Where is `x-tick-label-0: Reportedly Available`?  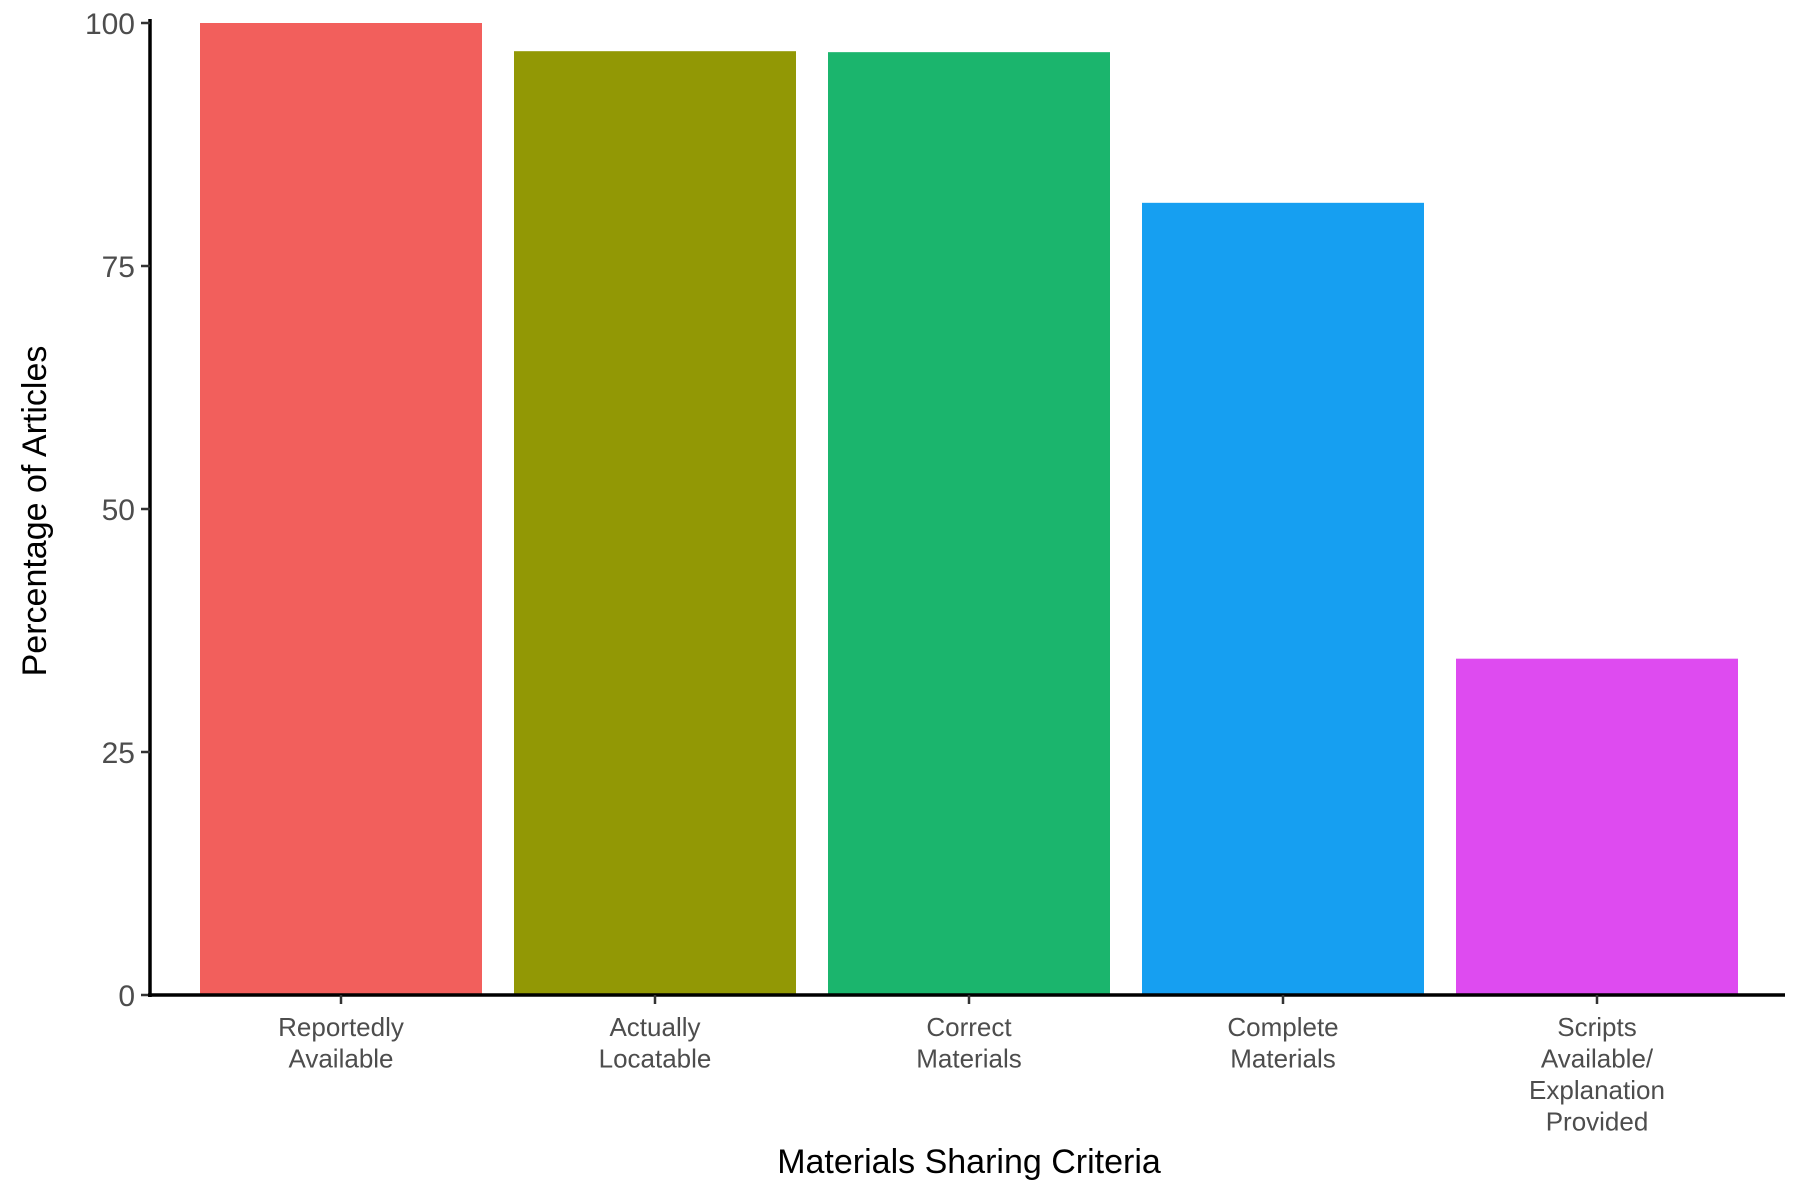
x-tick-label-0: Reportedly Available is located at coordinates (341, 1043).